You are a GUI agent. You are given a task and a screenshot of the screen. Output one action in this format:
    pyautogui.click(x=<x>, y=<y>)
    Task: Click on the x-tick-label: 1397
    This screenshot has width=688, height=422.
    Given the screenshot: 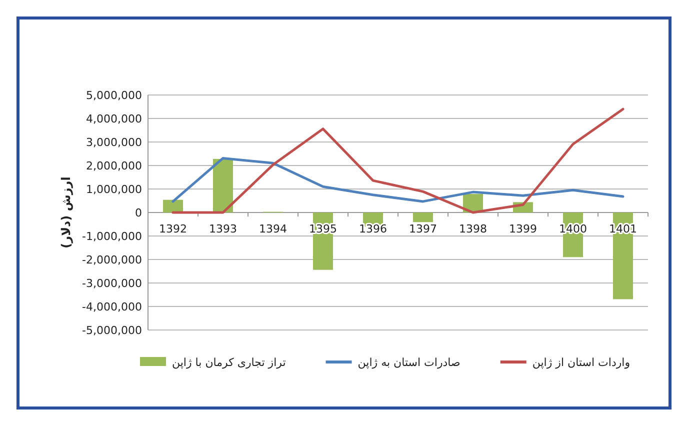 What is the action you would take?
    pyautogui.click(x=423, y=229)
    